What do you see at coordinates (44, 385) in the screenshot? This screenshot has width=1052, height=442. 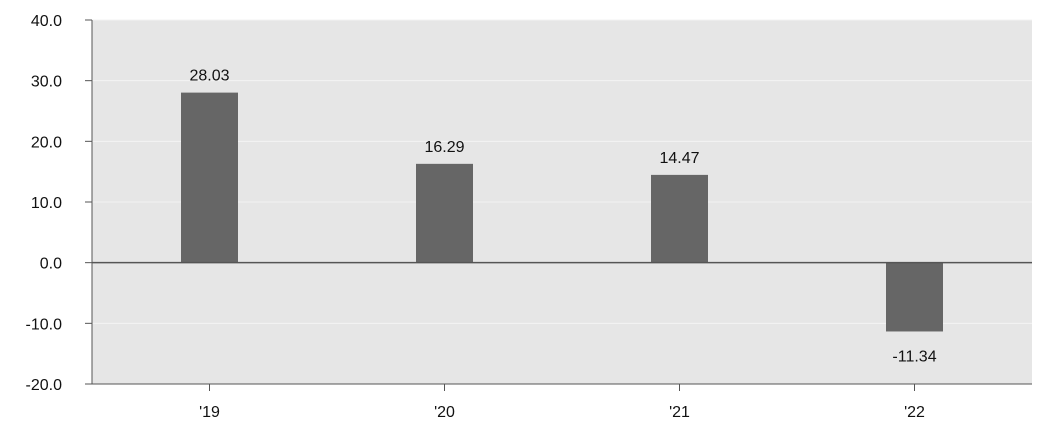 I see `y-tick-label: -20.0` at bounding box center [44, 385].